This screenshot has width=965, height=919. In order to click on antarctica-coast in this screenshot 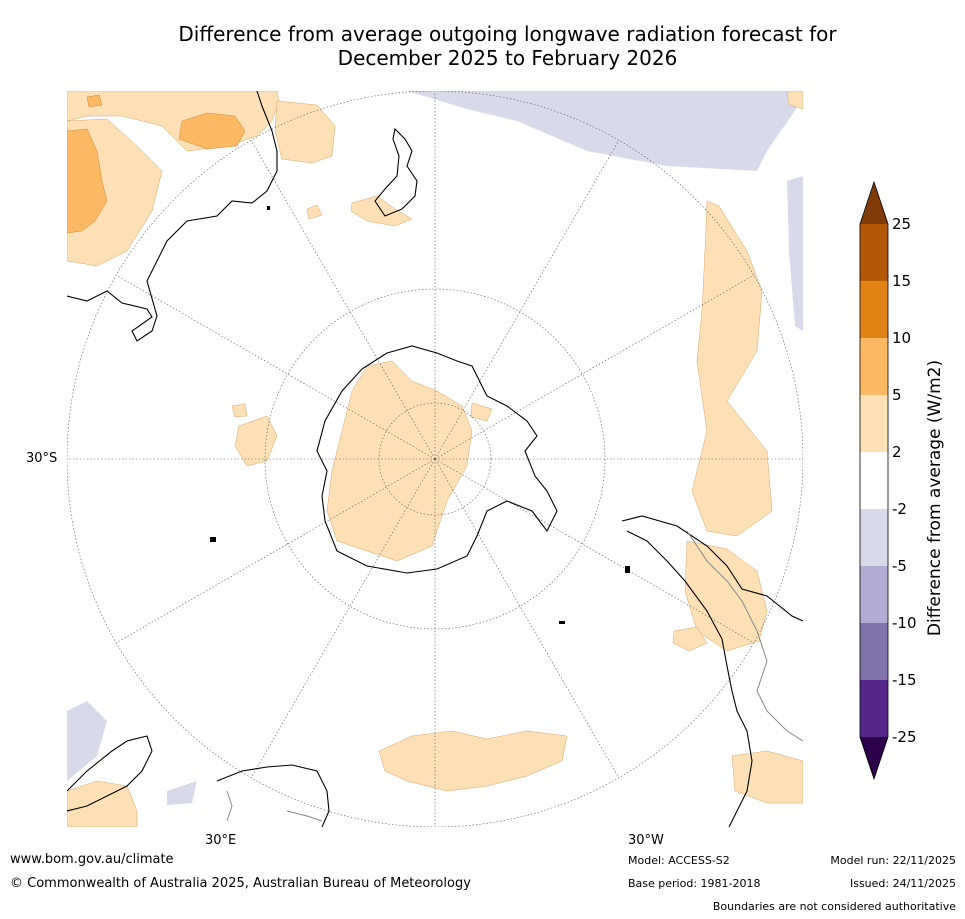, I will do `click(437, 459)`.